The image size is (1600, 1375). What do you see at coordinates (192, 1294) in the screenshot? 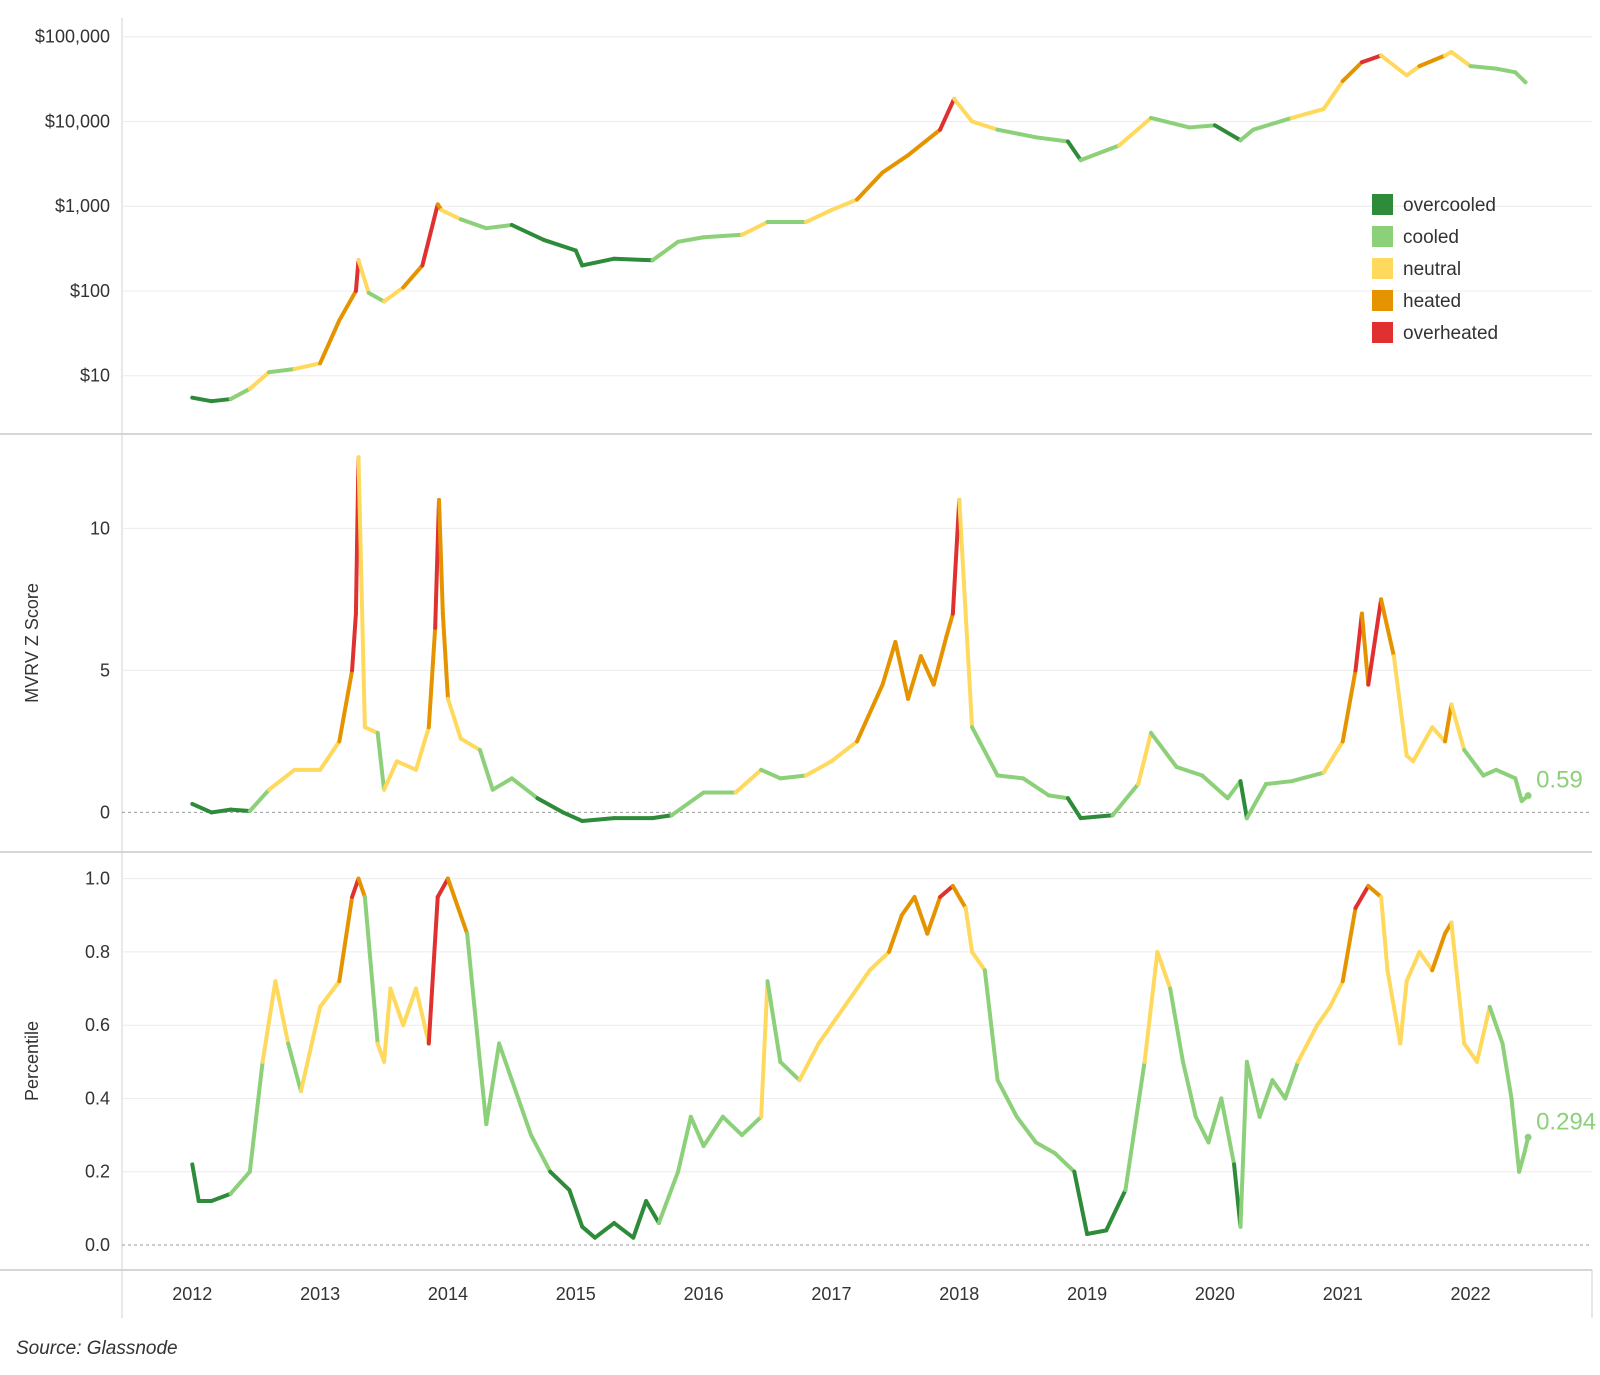
I see `x-tick-label: 2012` at bounding box center [192, 1294].